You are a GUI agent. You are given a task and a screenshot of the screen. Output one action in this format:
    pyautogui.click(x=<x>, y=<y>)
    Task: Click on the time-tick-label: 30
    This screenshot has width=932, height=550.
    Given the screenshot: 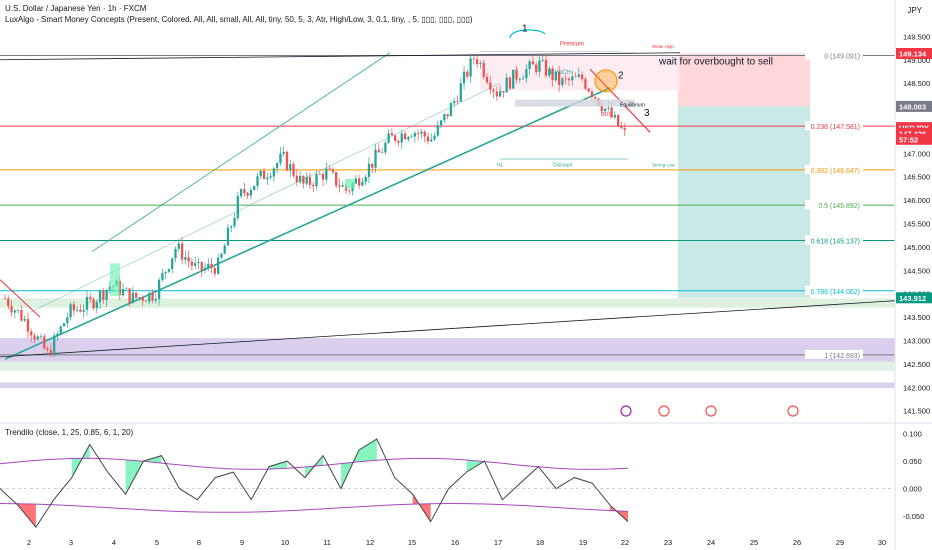 What is the action you would take?
    pyautogui.click(x=882, y=542)
    